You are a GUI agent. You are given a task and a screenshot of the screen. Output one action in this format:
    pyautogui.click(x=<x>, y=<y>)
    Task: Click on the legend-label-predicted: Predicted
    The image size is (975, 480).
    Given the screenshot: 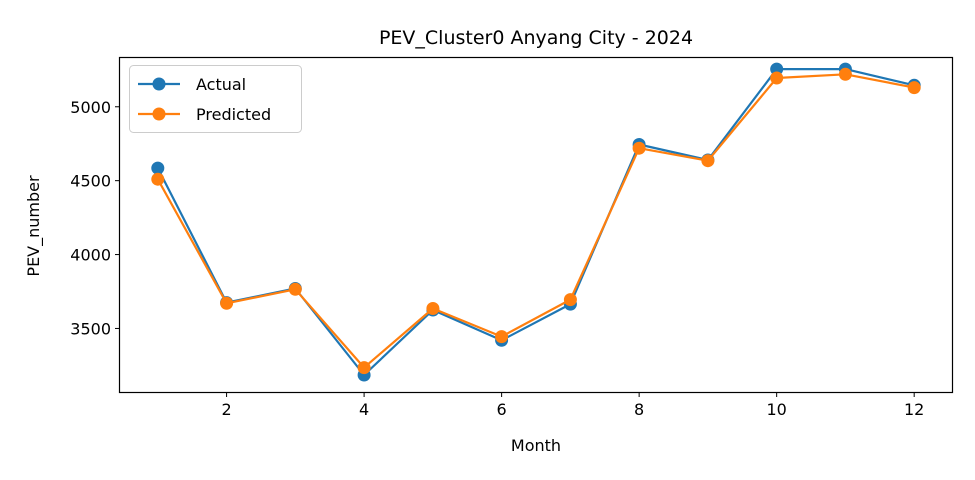 What is the action you would take?
    pyautogui.click(x=233, y=114)
    